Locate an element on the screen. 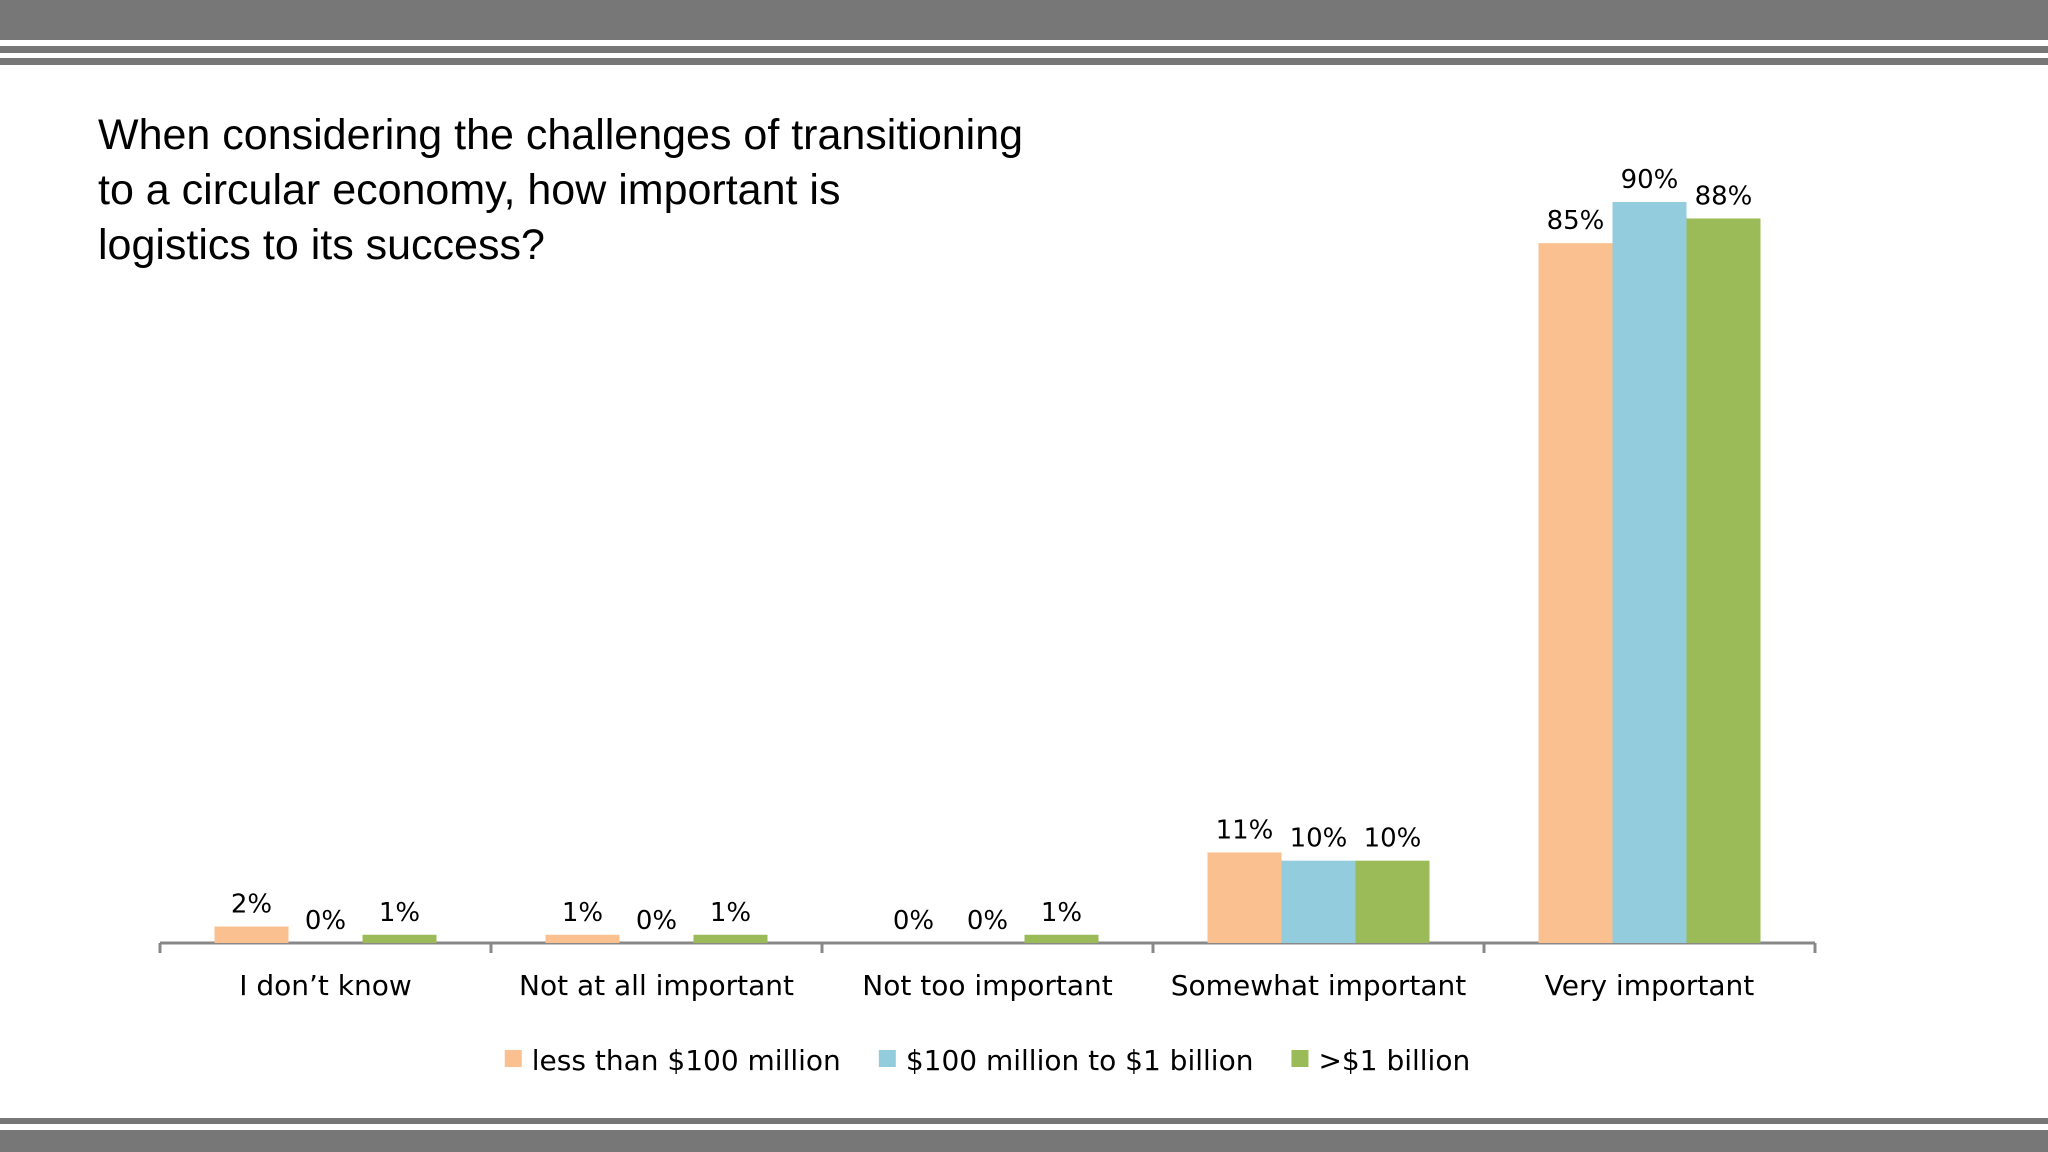  category-label: Very important is located at coordinates (1650, 985).